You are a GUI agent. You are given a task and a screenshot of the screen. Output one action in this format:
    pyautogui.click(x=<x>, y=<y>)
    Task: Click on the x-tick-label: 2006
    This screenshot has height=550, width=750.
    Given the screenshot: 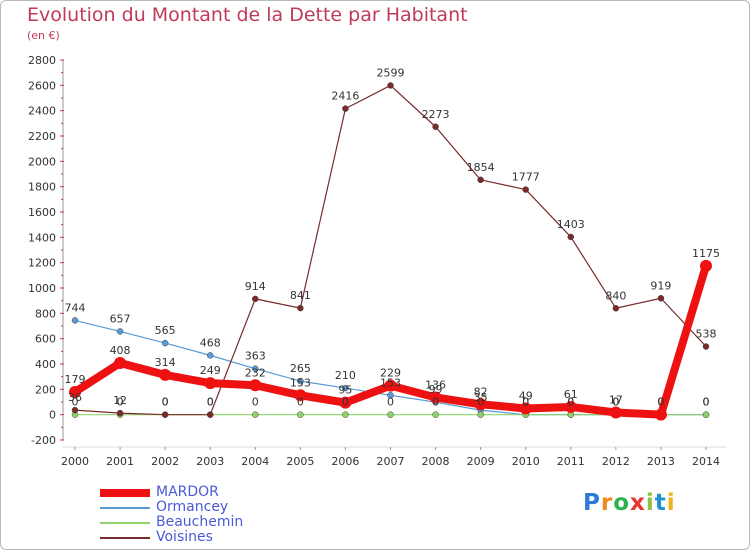 What is the action you would take?
    pyautogui.click(x=345, y=461)
    